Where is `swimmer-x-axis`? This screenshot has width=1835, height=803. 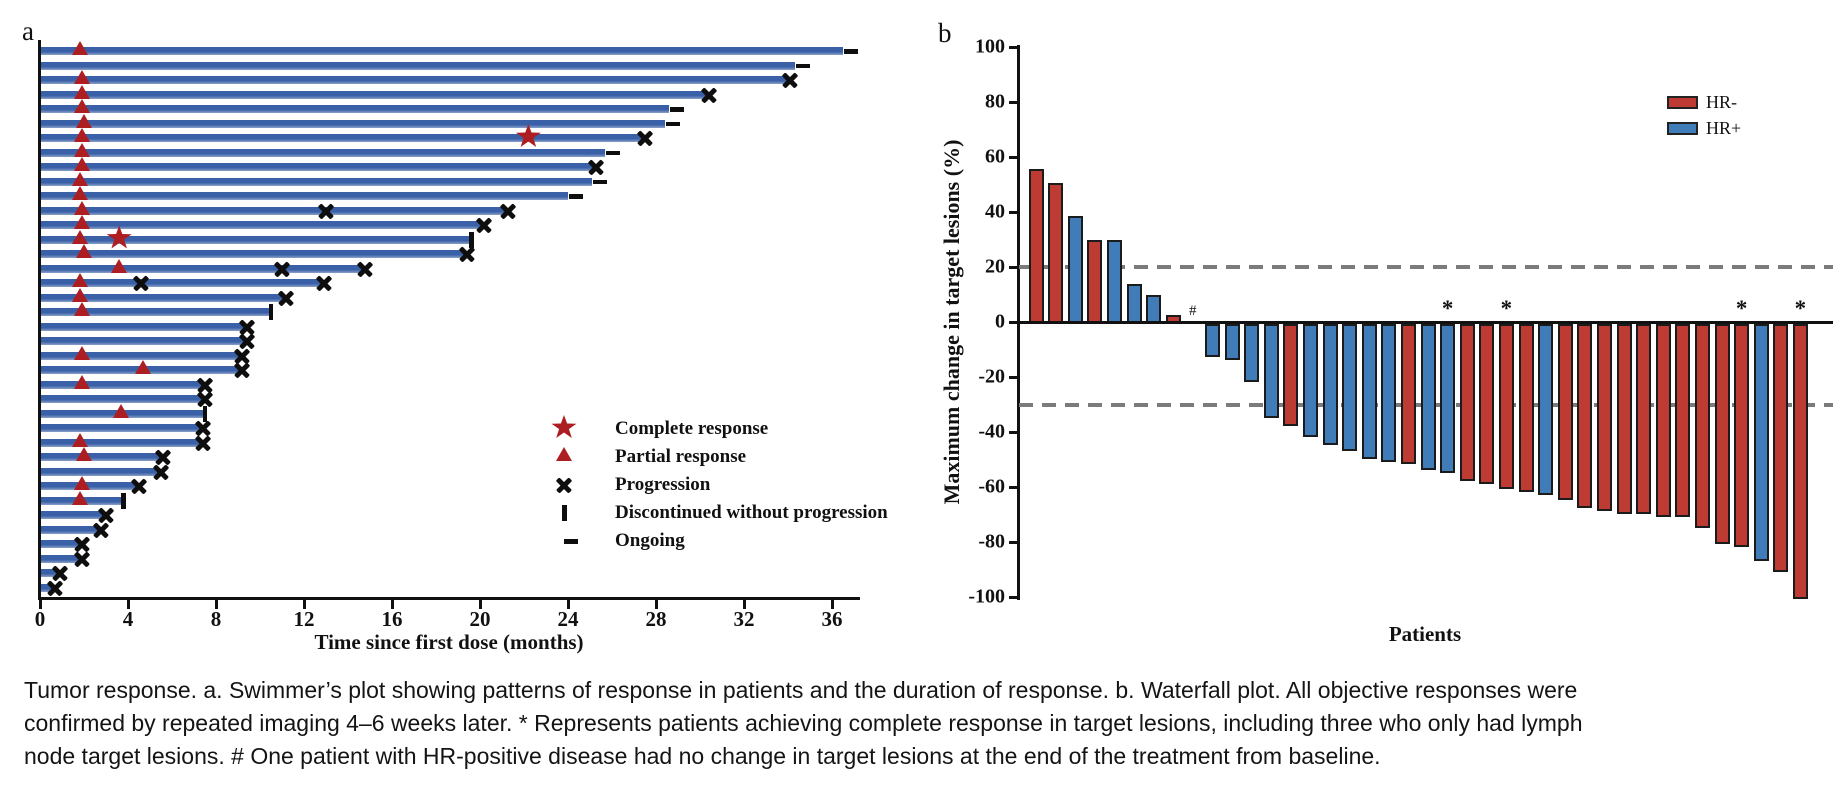 swimmer-x-axis is located at coordinates (449, 598).